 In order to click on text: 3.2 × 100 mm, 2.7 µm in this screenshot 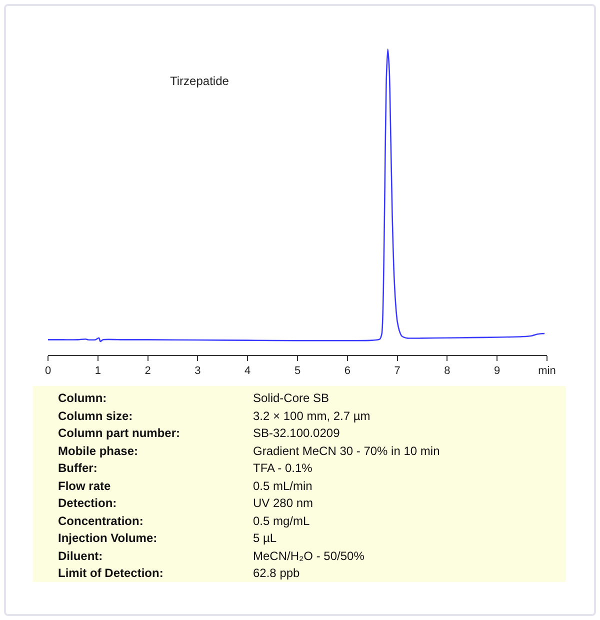, I will do `click(312, 416)`.